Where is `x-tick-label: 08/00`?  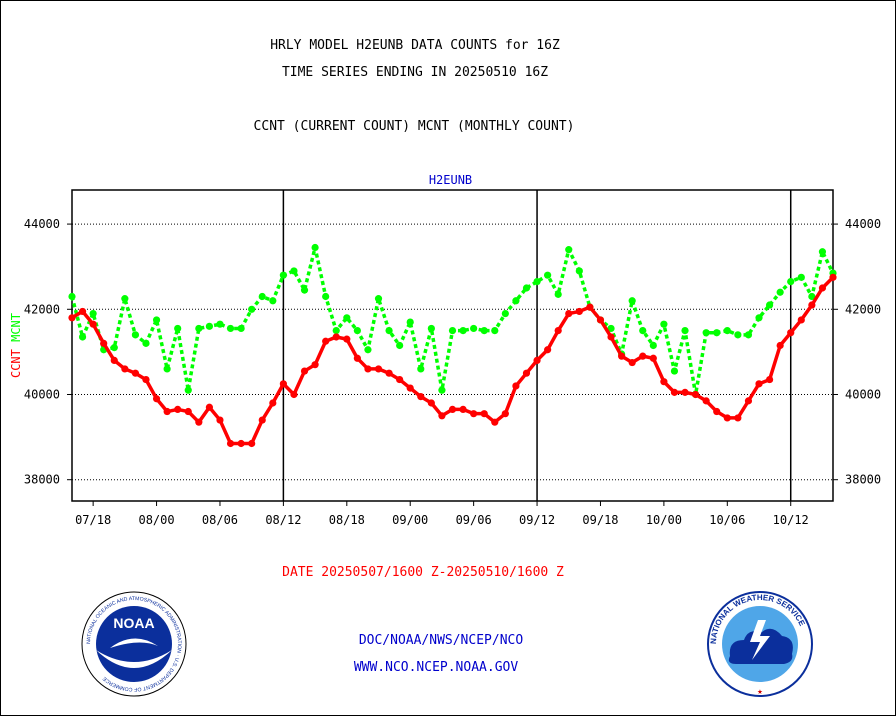 x-tick-label: 08/00 is located at coordinates (156, 520).